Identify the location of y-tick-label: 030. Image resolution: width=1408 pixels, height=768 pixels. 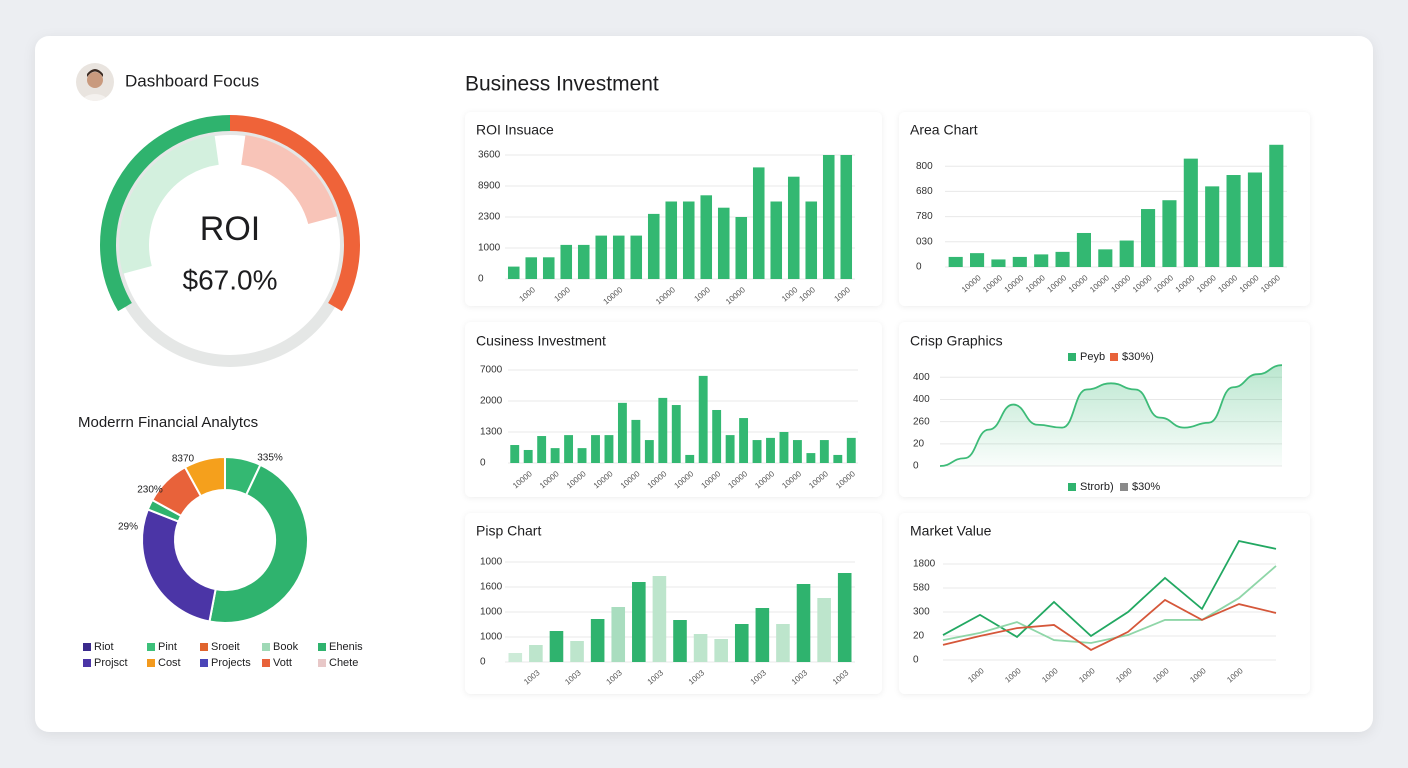
(924, 241).